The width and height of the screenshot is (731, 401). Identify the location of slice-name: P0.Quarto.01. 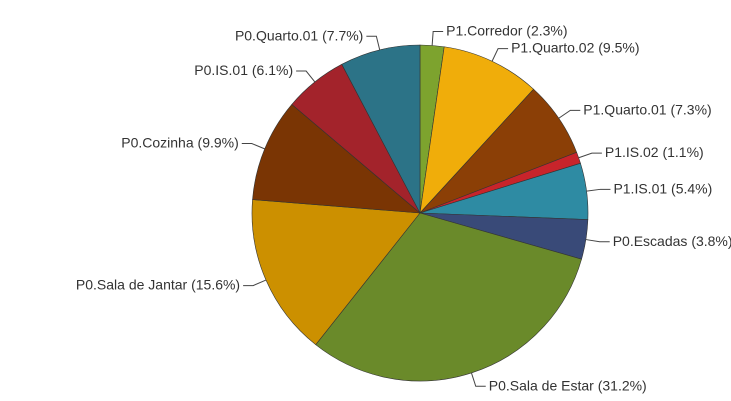
(276, 35).